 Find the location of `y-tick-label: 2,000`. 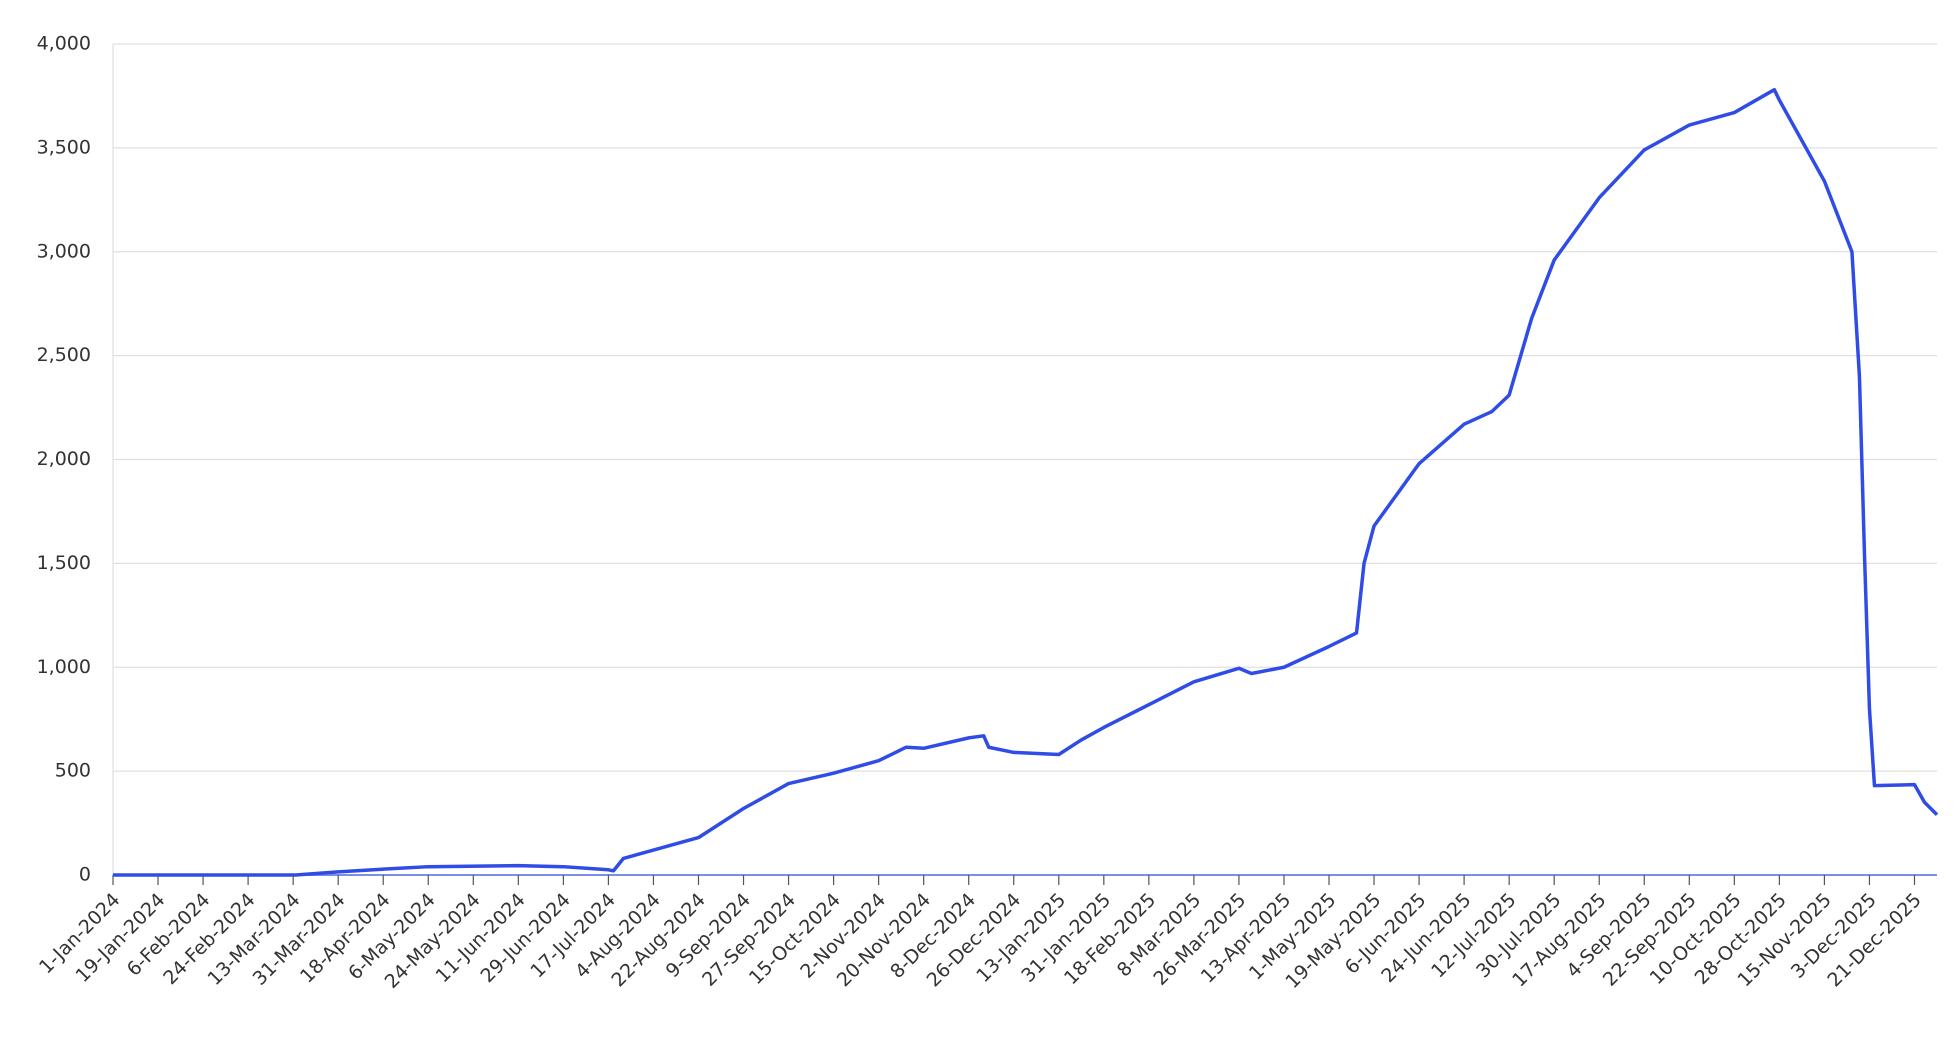

y-tick-label: 2,000 is located at coordinates (64, 459).